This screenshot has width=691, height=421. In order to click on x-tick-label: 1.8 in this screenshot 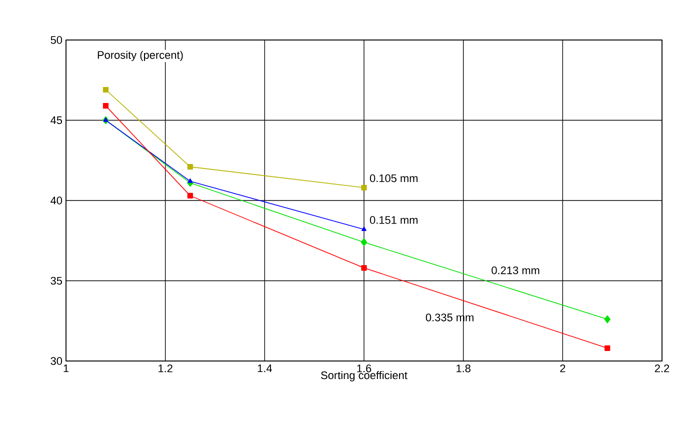, I will do `click(463, 368)`.